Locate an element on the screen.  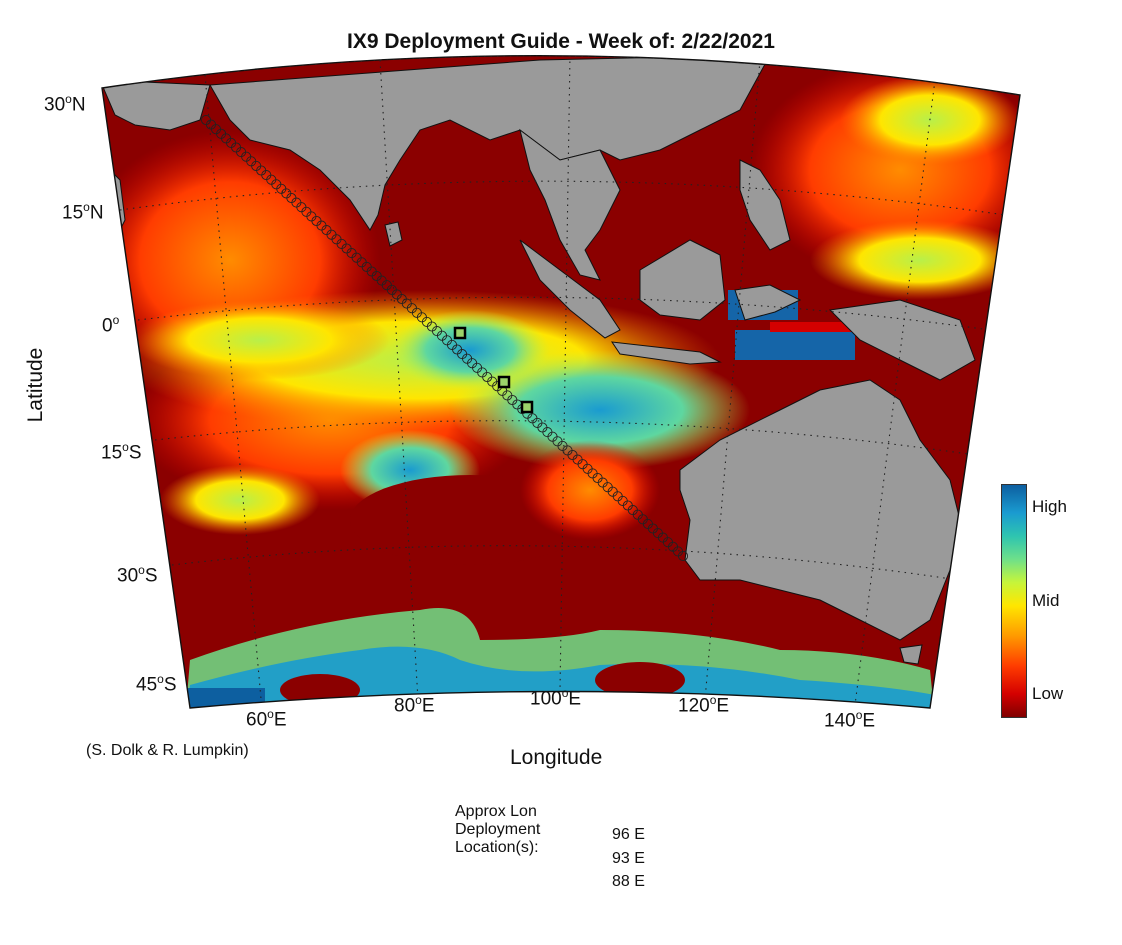
colorbar-label-low: Low is located at coordinates (1048, 693).